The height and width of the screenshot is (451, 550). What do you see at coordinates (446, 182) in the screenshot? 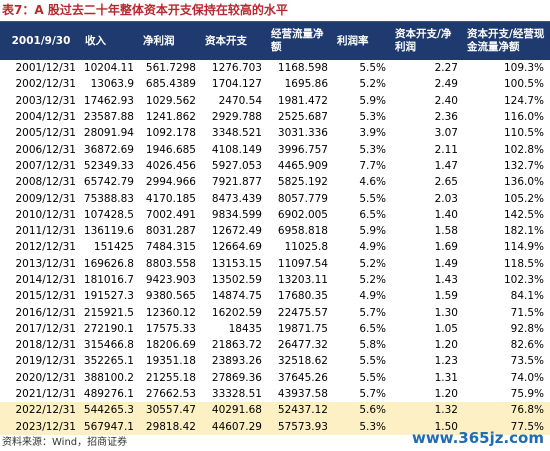
I see `table-cell: 2.65` at bounding box center [446, 182].